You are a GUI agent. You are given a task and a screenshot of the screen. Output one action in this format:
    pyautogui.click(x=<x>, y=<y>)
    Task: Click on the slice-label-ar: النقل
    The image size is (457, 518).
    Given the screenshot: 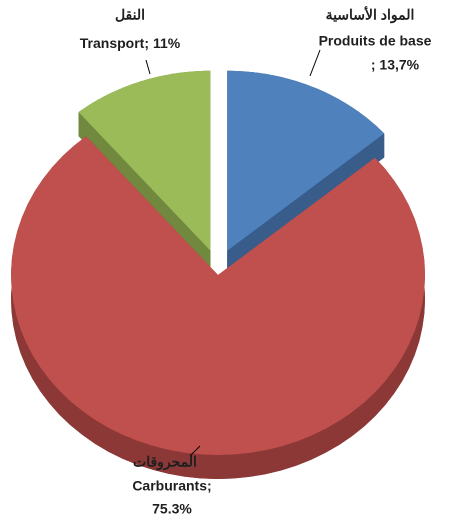 What is the action you would take?
    pyautogui.click(x=130, y=15)
    